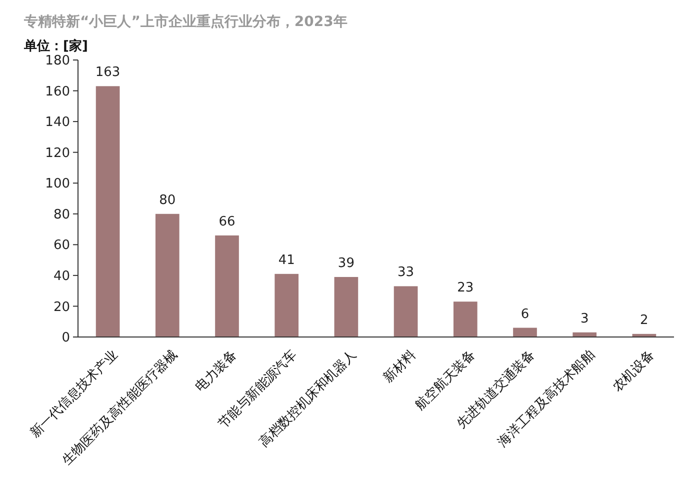 The height and width of the screenshot is (483, 700). Describe the element at coordinates (61, 307) in the screenshot. I see `y-tick-label: 20` at that location.